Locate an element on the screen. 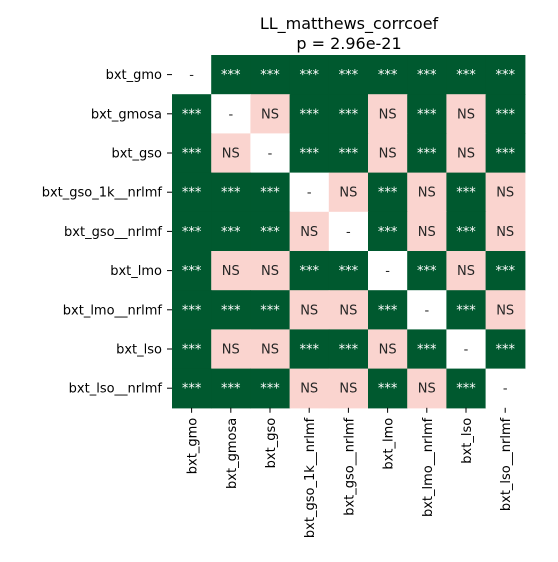  column-tick-label: bxt_gso__nrlmf is located at coordinates (349, 466).